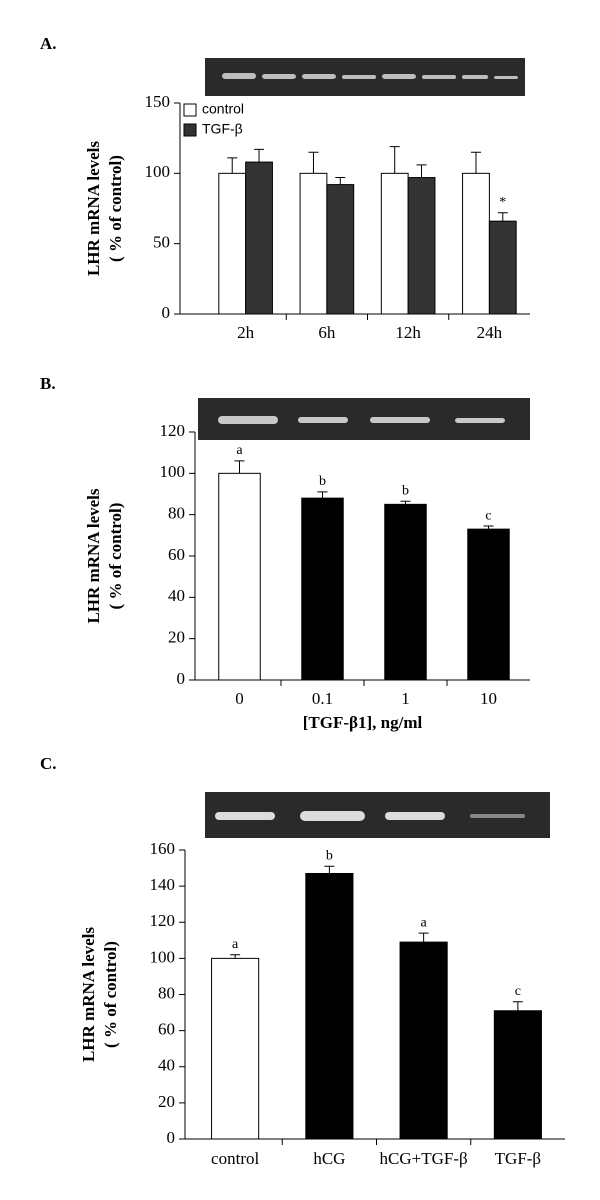 This screenshot has height=1200, width=600. I want to click on gel-image-c, so click(377, 815).